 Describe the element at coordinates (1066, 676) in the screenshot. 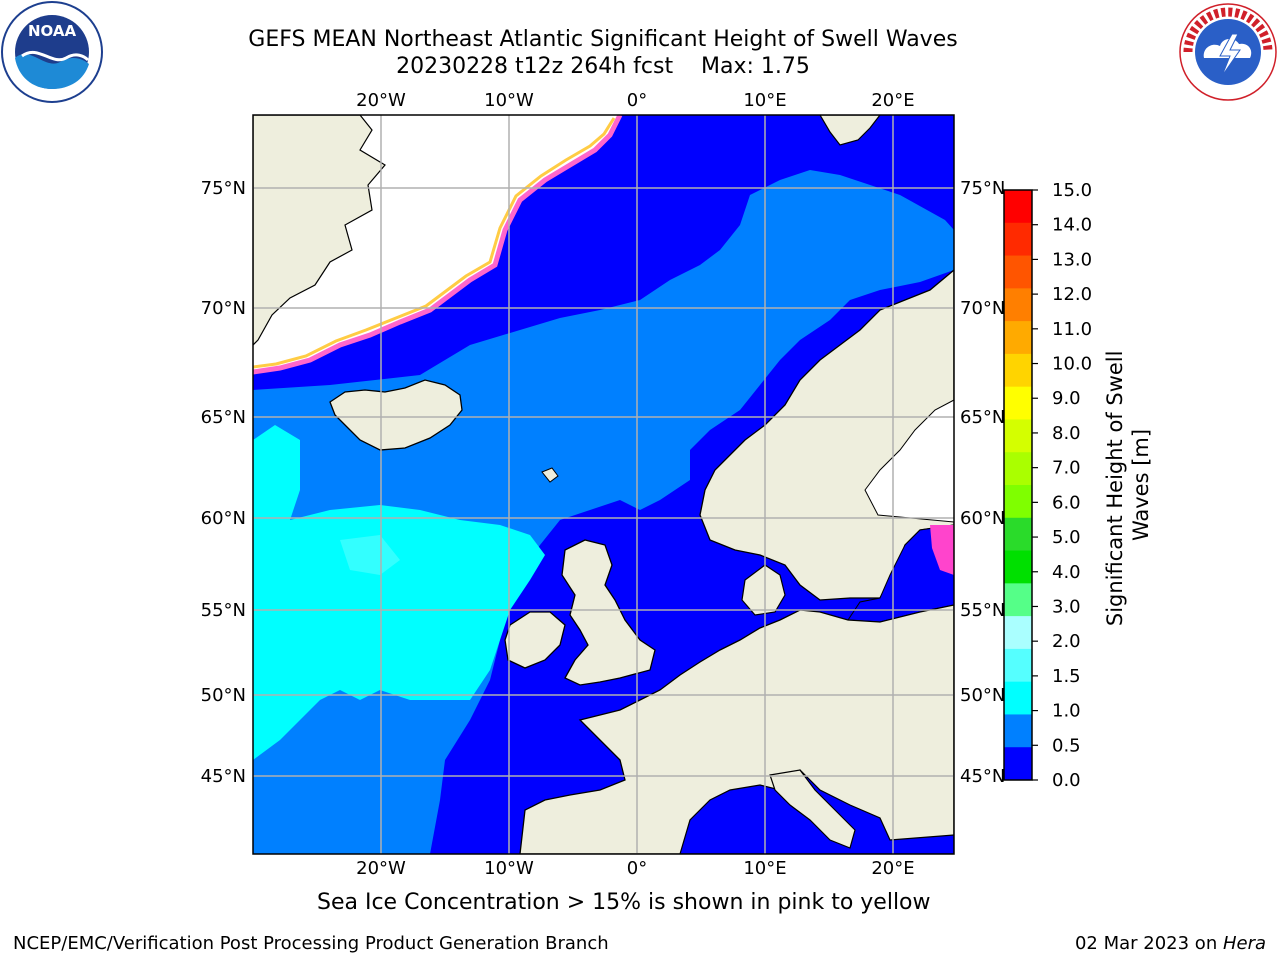

I see `colorbar-tick-label: 1.5` at that location.